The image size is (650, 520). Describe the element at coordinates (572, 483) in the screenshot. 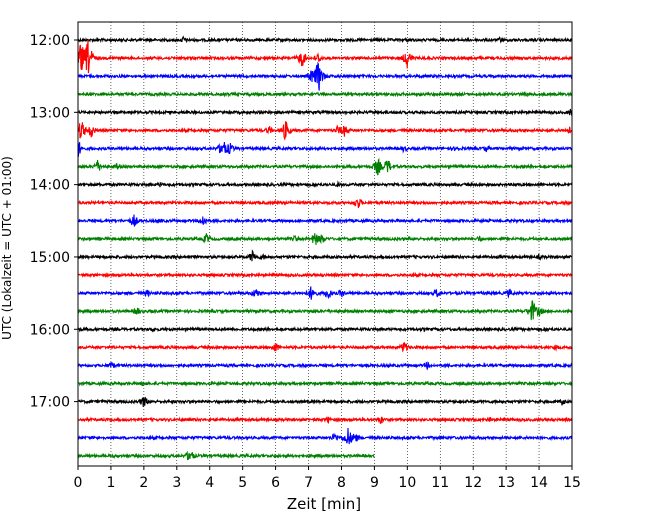

I see `x-tick-label: 15` at that location.